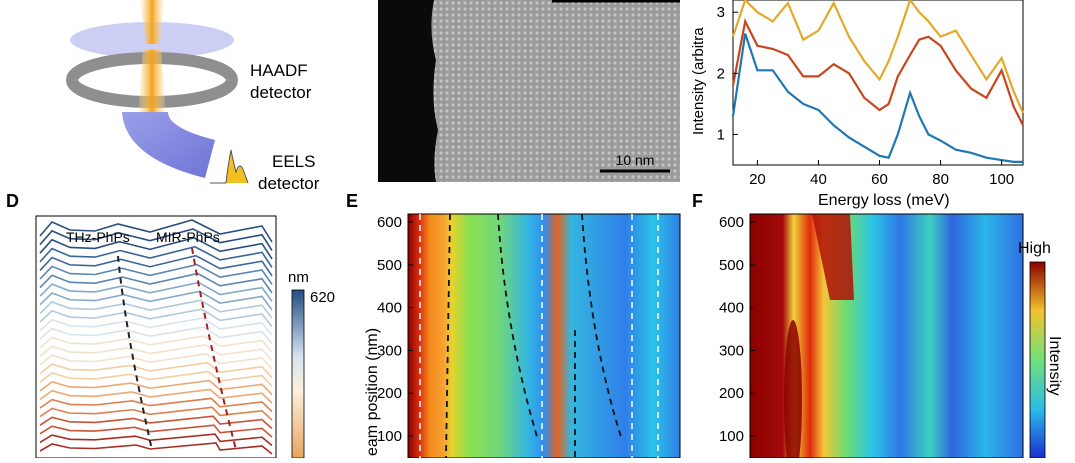 The height and width of the screenshot is (463, 1075). What do you see at coordinates (279, 70) in the screenshot?
I see `haadf-label: HAADF` at bounding box center [279, 70].